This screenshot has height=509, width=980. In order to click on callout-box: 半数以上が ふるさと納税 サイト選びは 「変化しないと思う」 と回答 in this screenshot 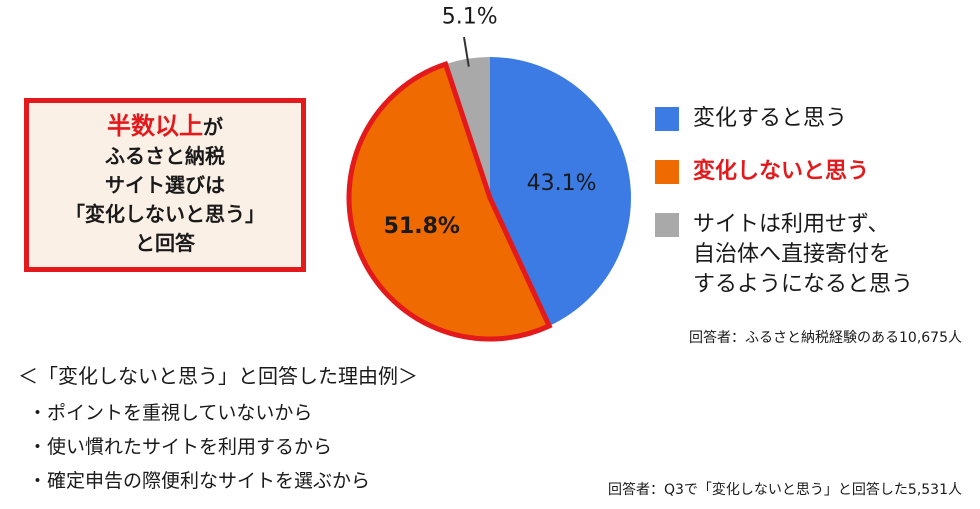, I will do `click(165, 185)`.